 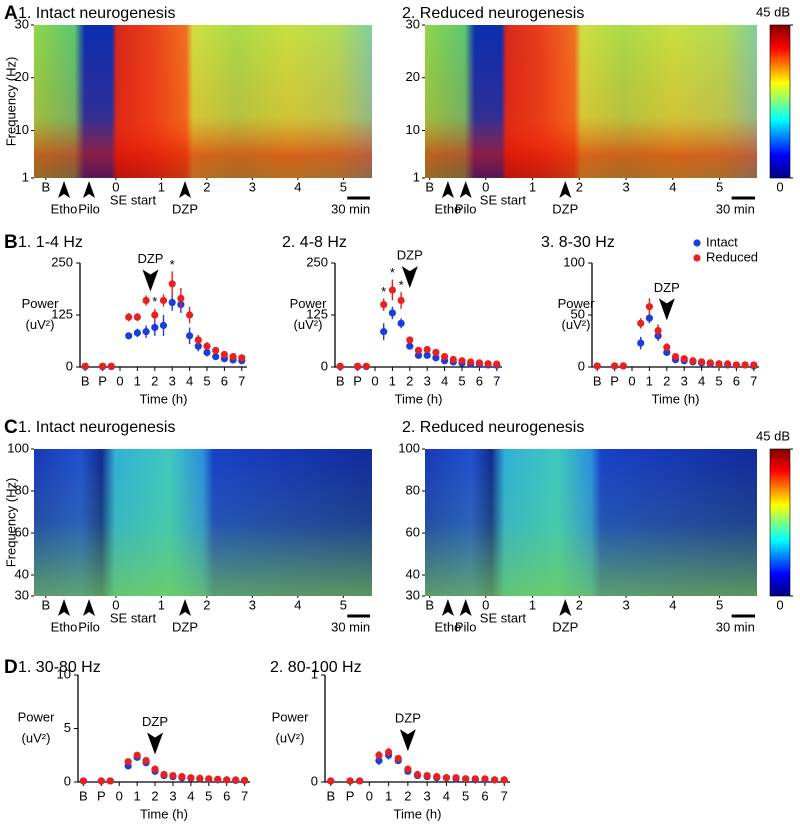 What do you see at coordinates (154, 795) in the screenshot?
I see `x-tick-label: 2` at bounding box center [154, 795].